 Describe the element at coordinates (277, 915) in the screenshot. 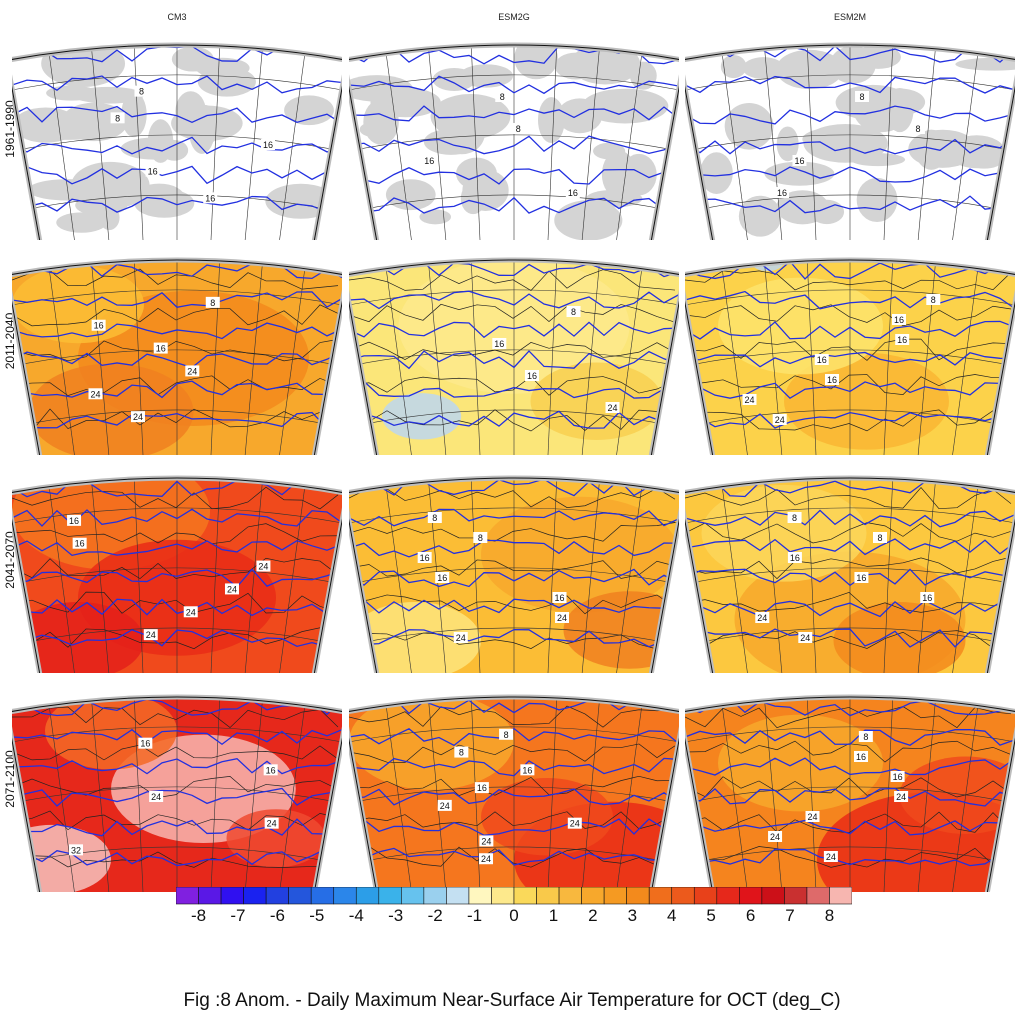

I see `colorbar-tick-label: -6` at that location.